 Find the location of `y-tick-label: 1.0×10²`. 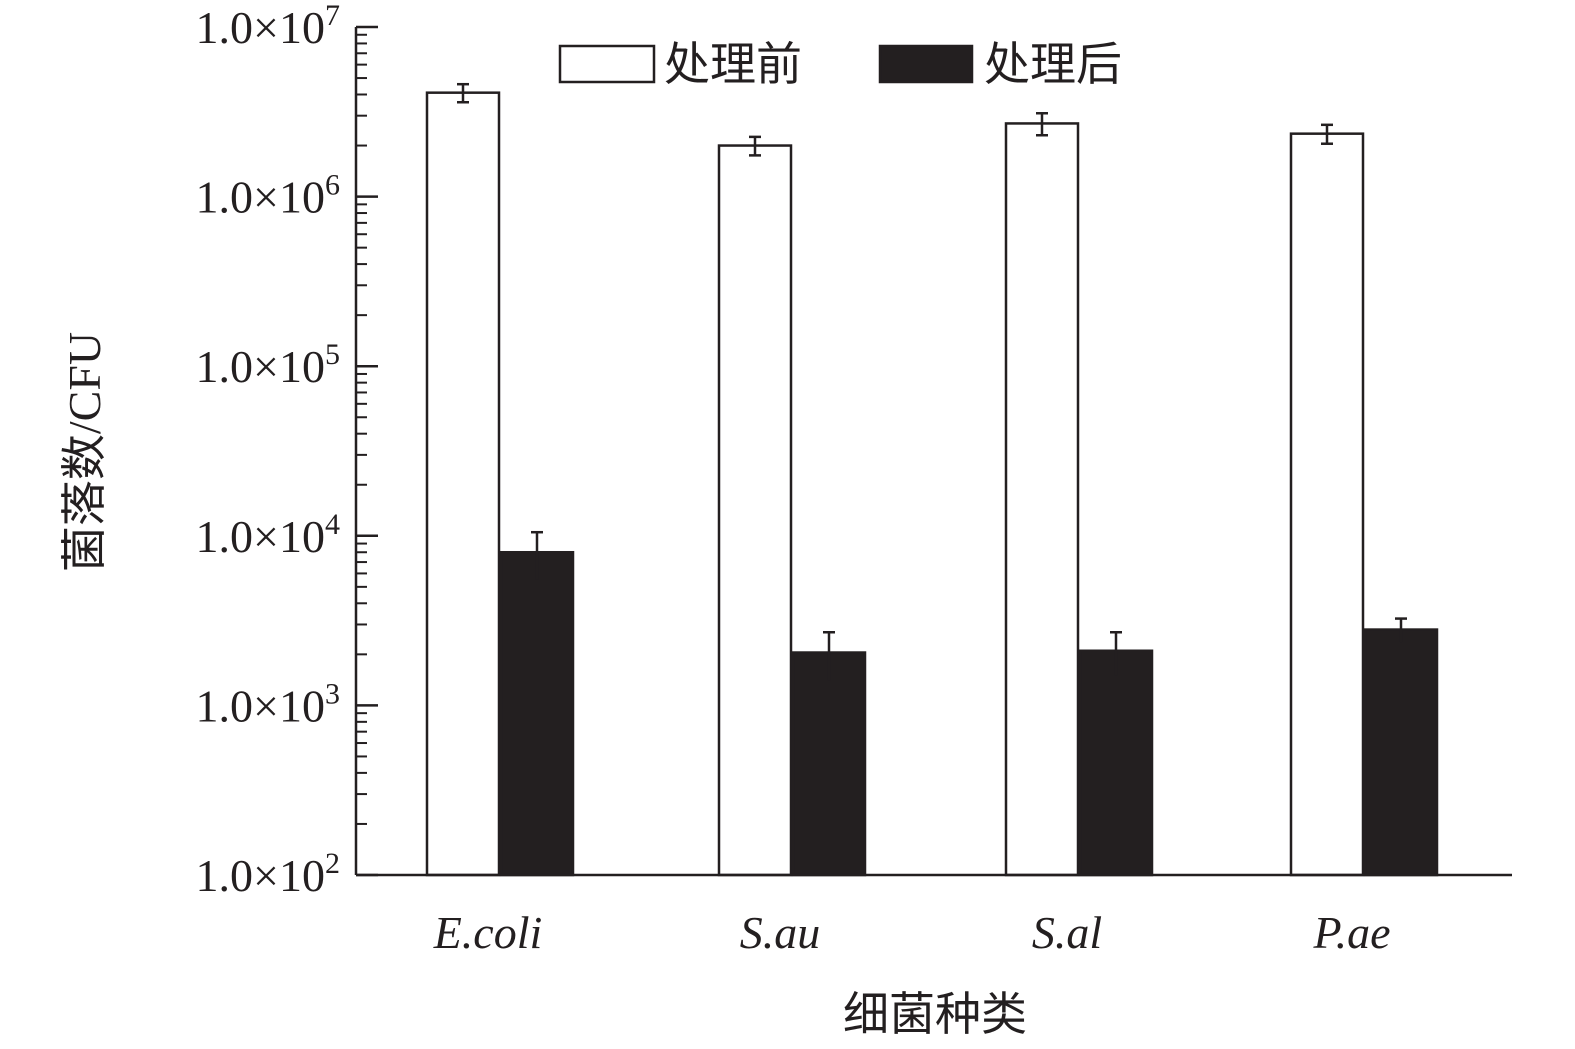

y-tick-label: 1.0×10² is located at coordinates (268, 874).